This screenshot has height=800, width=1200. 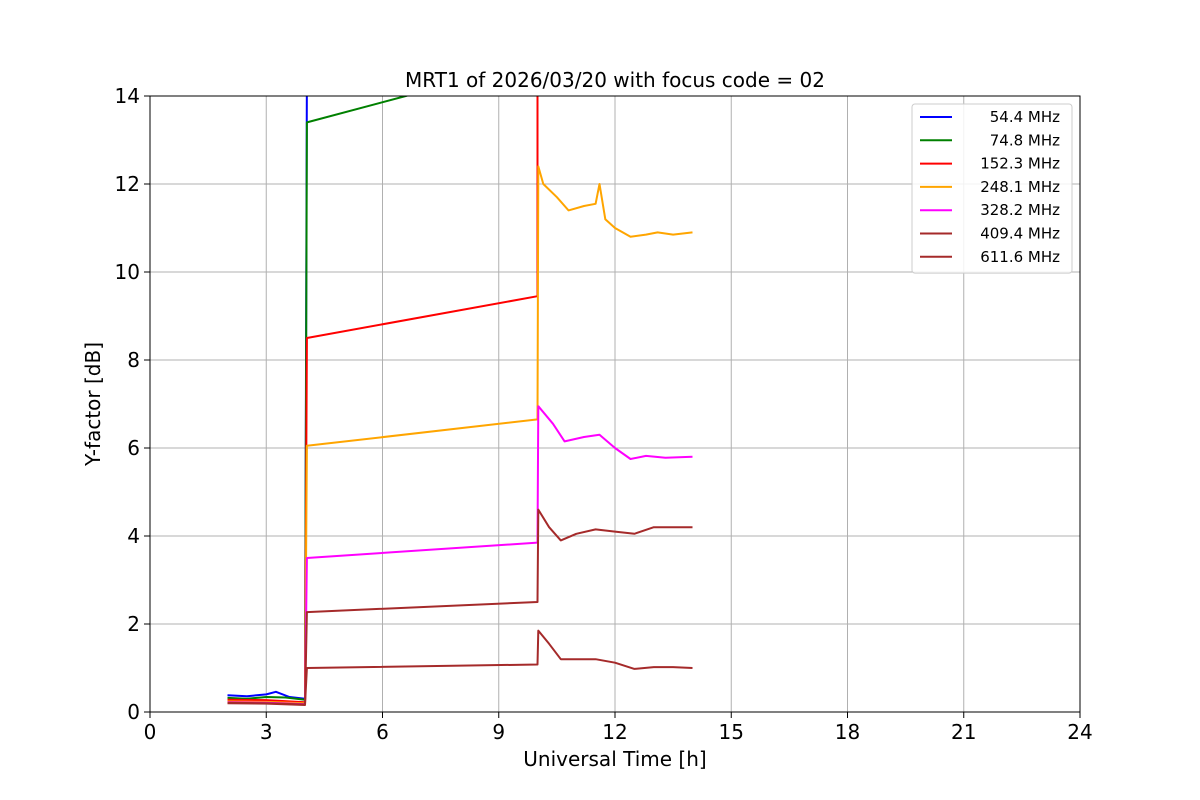 I want to click on legend-item: 409.4 MHz, so click(x=990, y=234).